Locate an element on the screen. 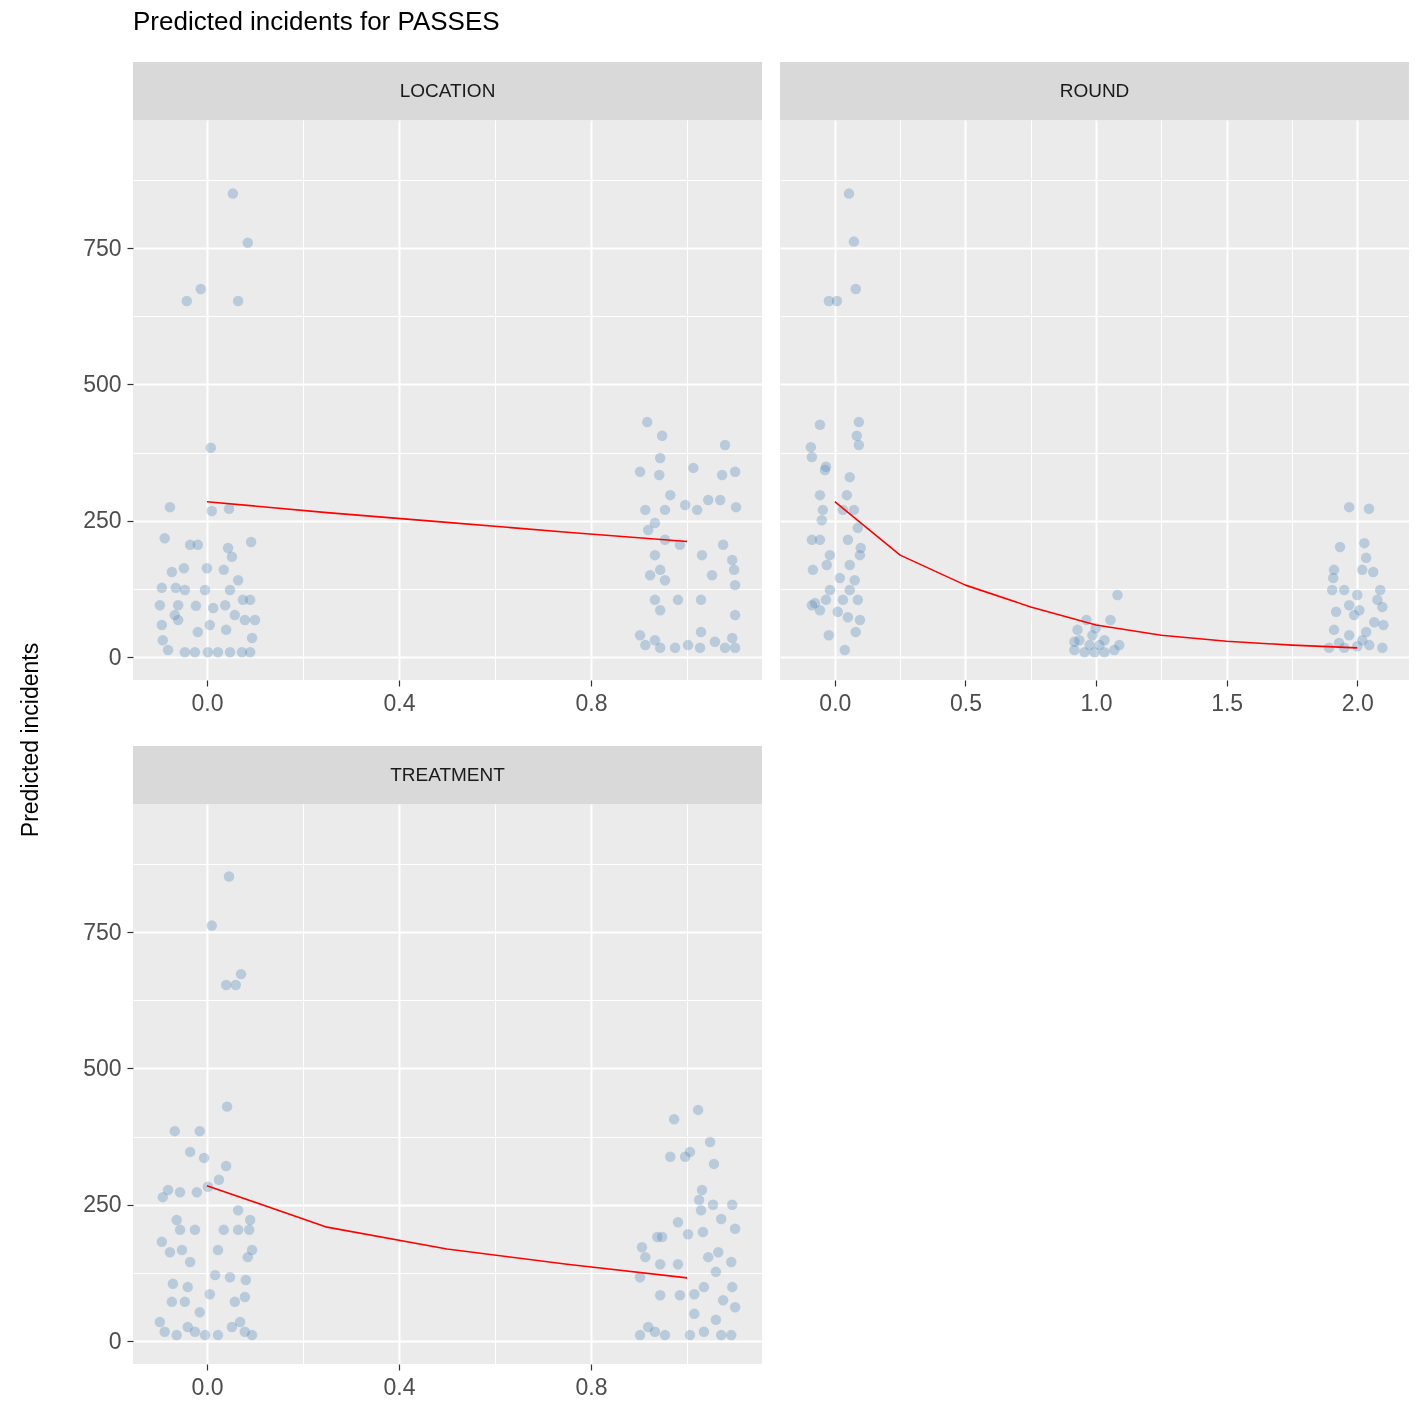 This screenshot has height=1418, width=1418. chart-title: TREATMENT is located at coordinates (447, 775).